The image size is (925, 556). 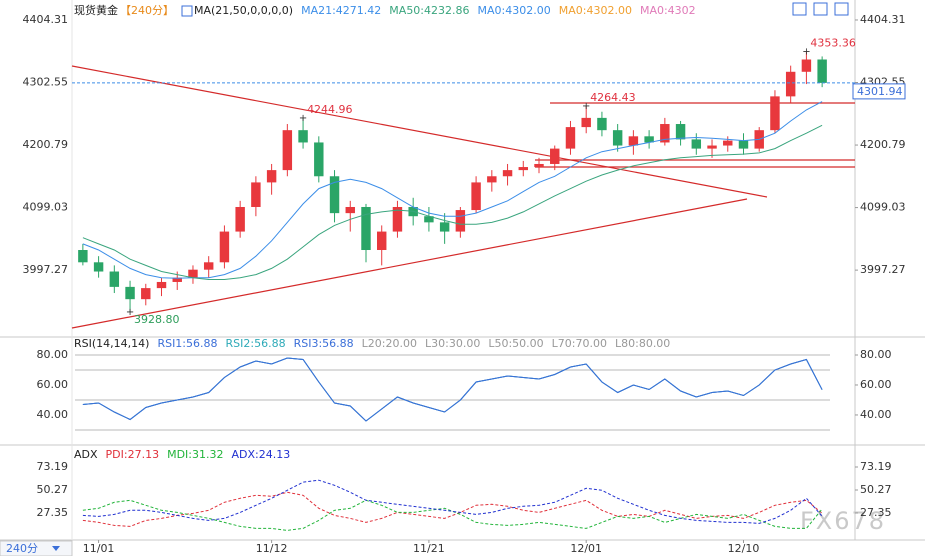 I want to click on legend-entry: MA21:4271.42, so click(x=341, y=10).